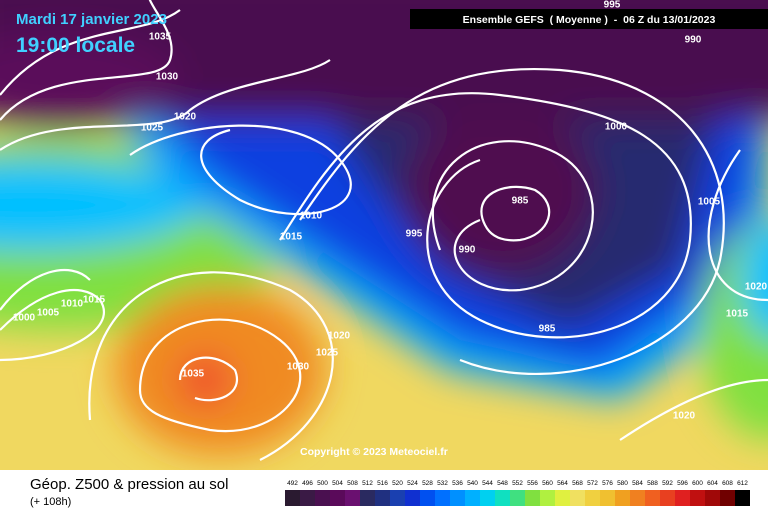  I want to click on legend-label: 516, so click(382, 483).